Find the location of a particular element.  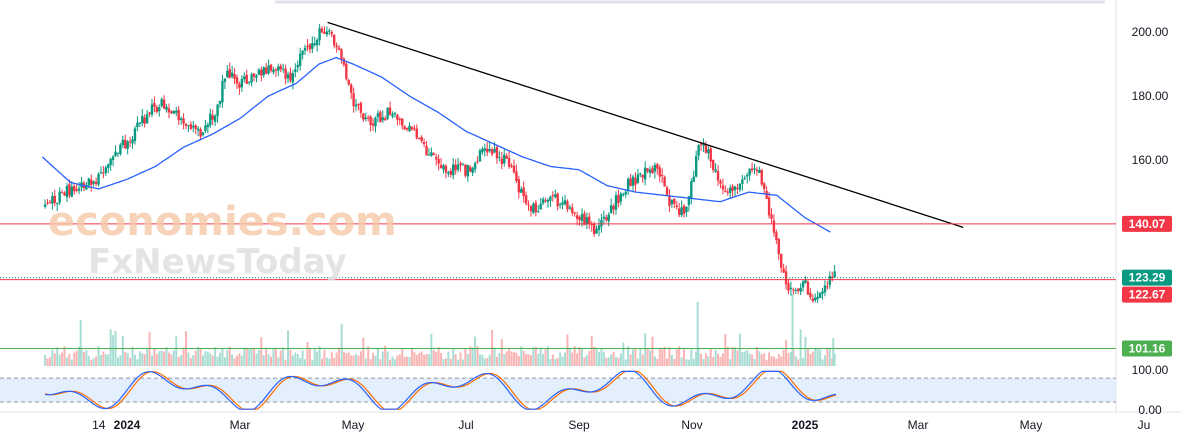

price-badge-bg is located at coordinates (1147, 277).